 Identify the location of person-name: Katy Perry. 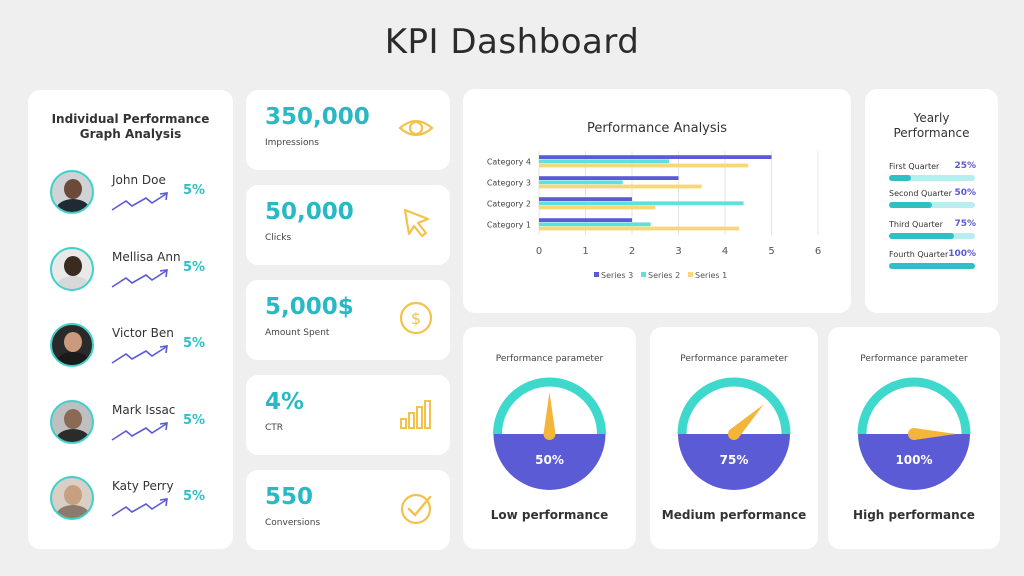
(143, 486).